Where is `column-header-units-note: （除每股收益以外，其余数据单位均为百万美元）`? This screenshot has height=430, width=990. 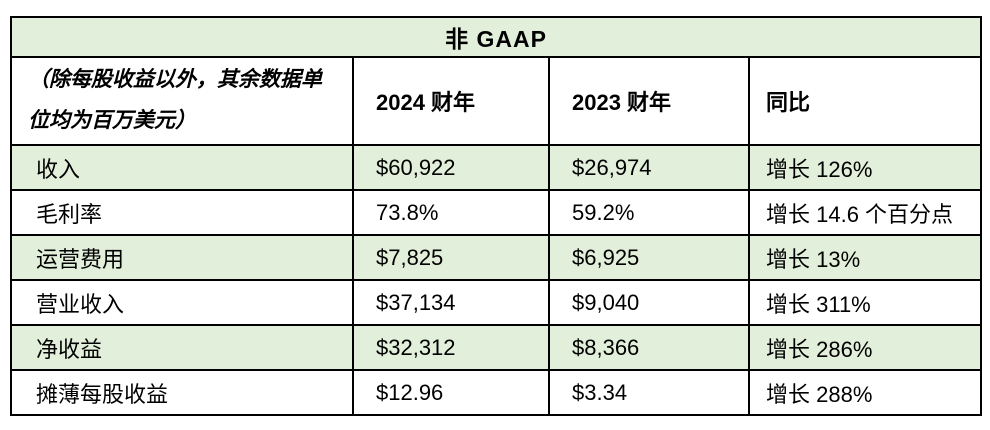 column-header-units-note: （除每股收益以外，其余数据单位均为百万美元） is located at coordinates (182, 101).